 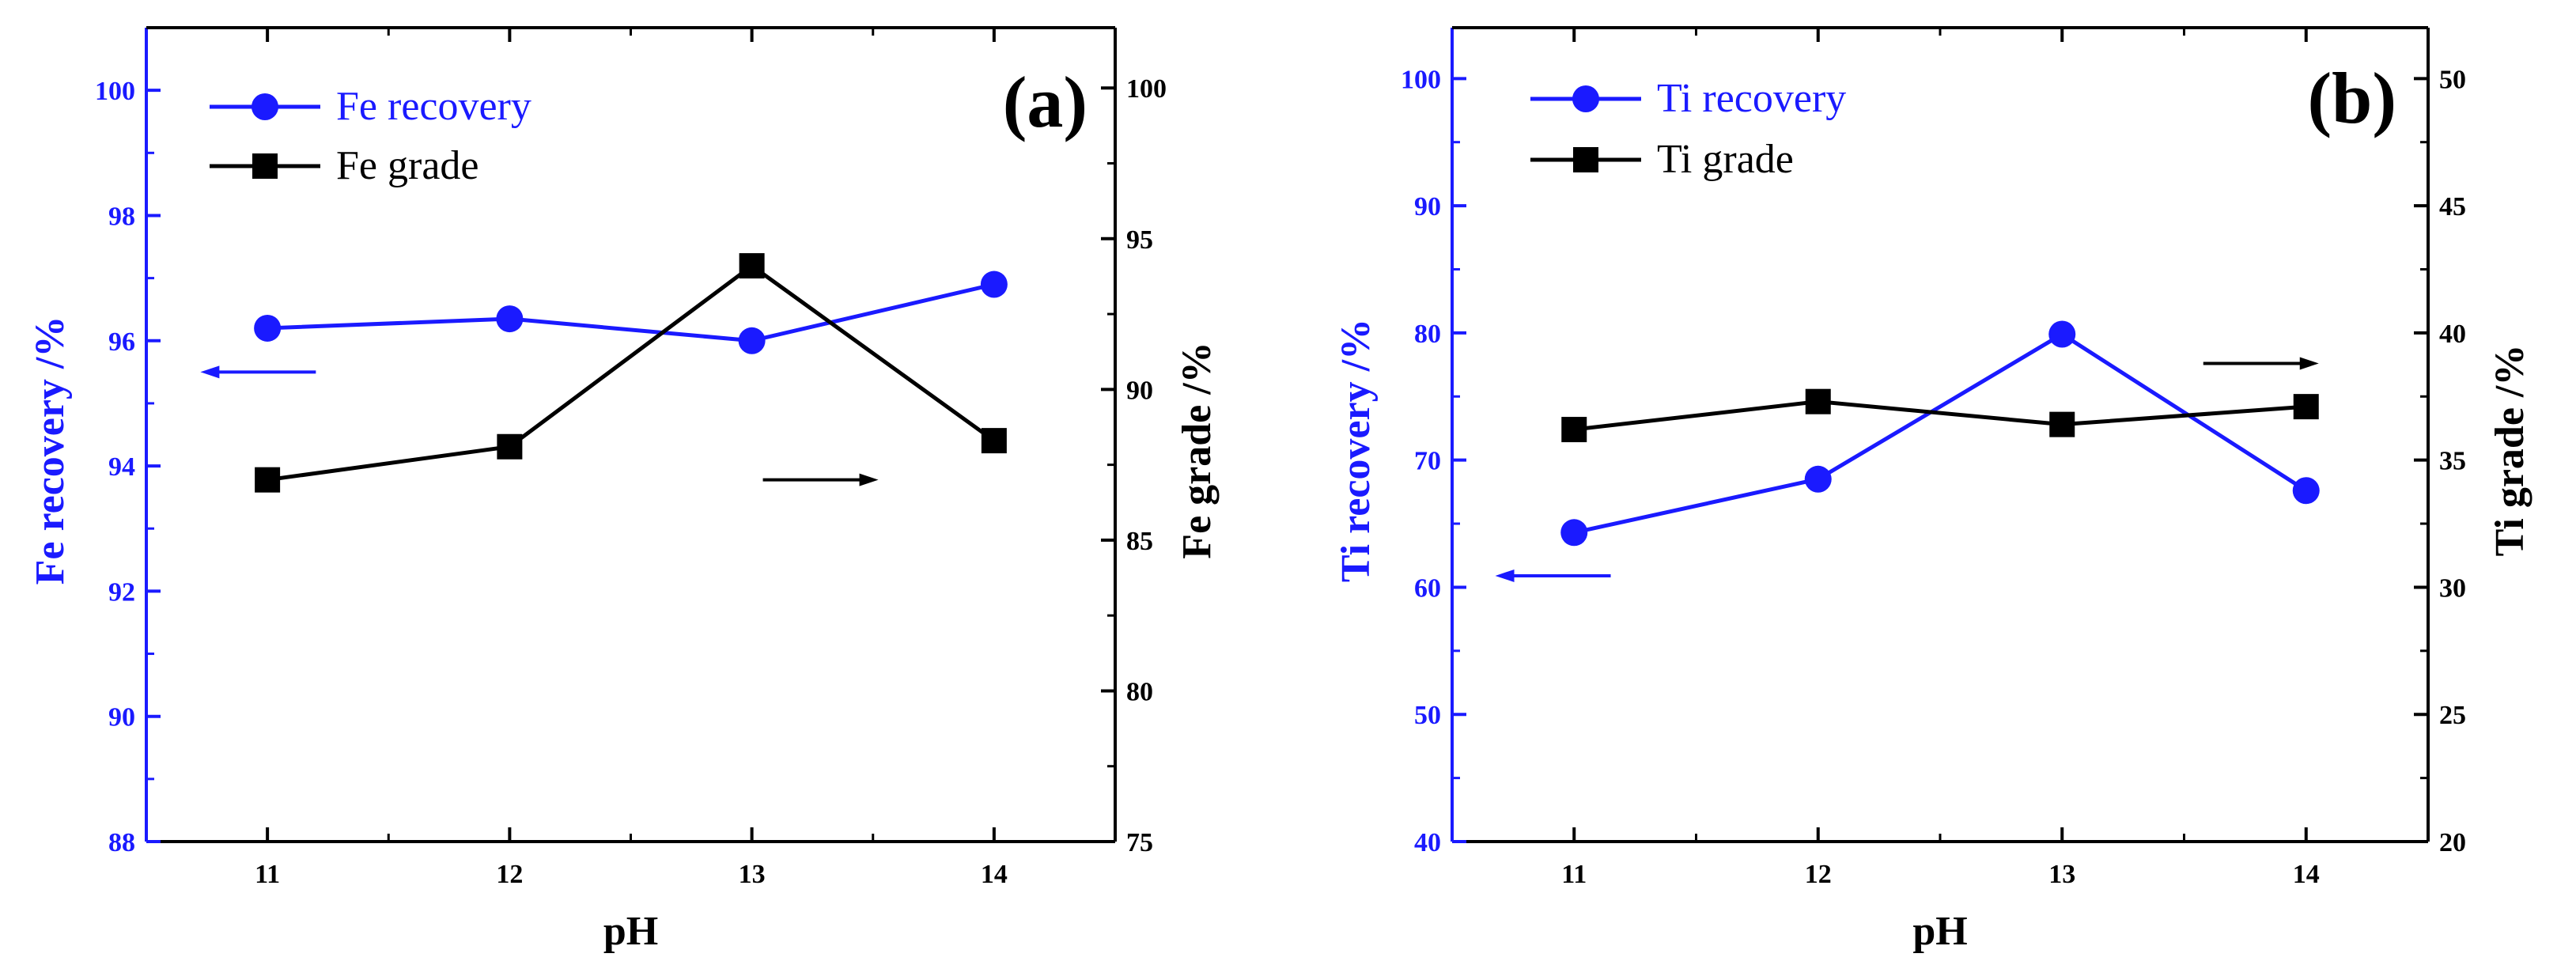 What do you see at coordinates (1941, 433) in the screenshot?
I see `series-line-ti-recovery` at bounding box center [1941, 433].